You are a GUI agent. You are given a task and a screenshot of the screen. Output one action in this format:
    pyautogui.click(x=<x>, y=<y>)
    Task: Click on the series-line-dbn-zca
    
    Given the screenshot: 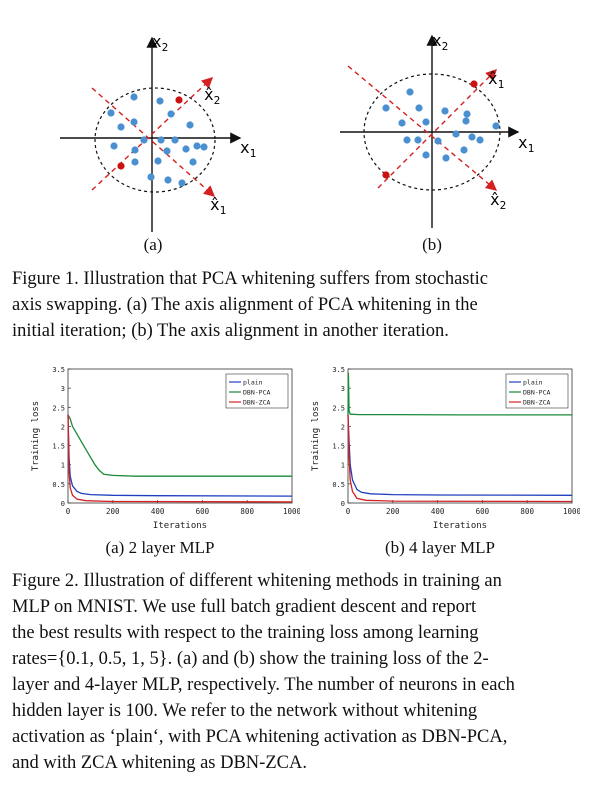 What is the action you would take?
    pyautogui.click(x=460, y=458)
    